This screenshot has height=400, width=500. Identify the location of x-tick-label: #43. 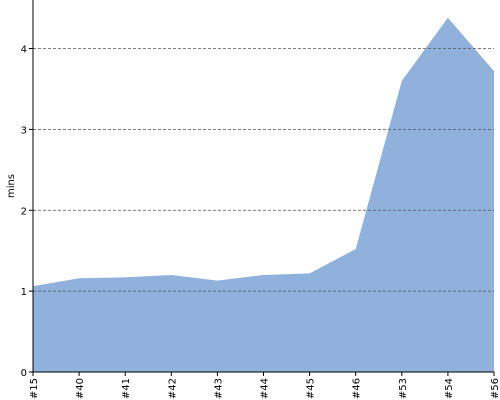
(218, 388).